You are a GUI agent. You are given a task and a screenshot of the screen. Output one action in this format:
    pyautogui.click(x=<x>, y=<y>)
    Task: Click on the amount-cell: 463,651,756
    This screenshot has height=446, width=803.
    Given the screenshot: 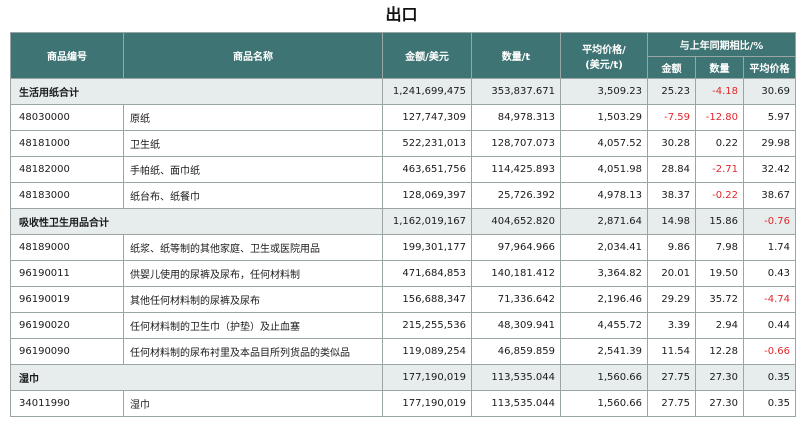 What is the action you would take?
    pyautogui.click(x=427, y=169)
    